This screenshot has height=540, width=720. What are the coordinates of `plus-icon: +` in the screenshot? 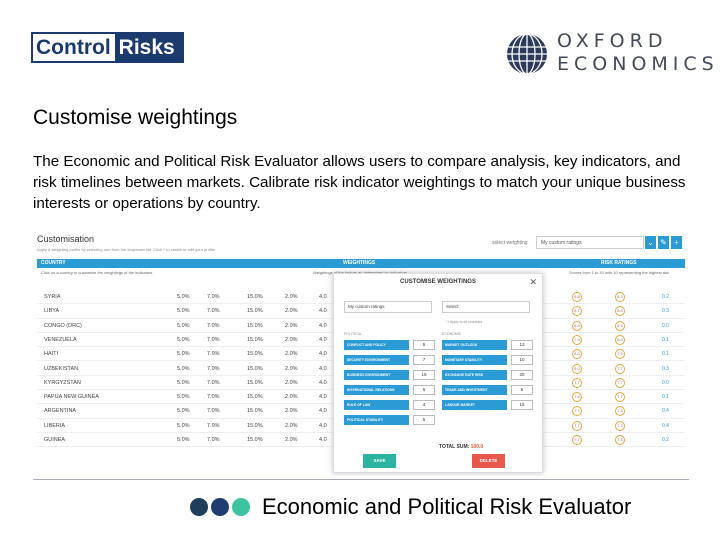 It's located at (676, 242).